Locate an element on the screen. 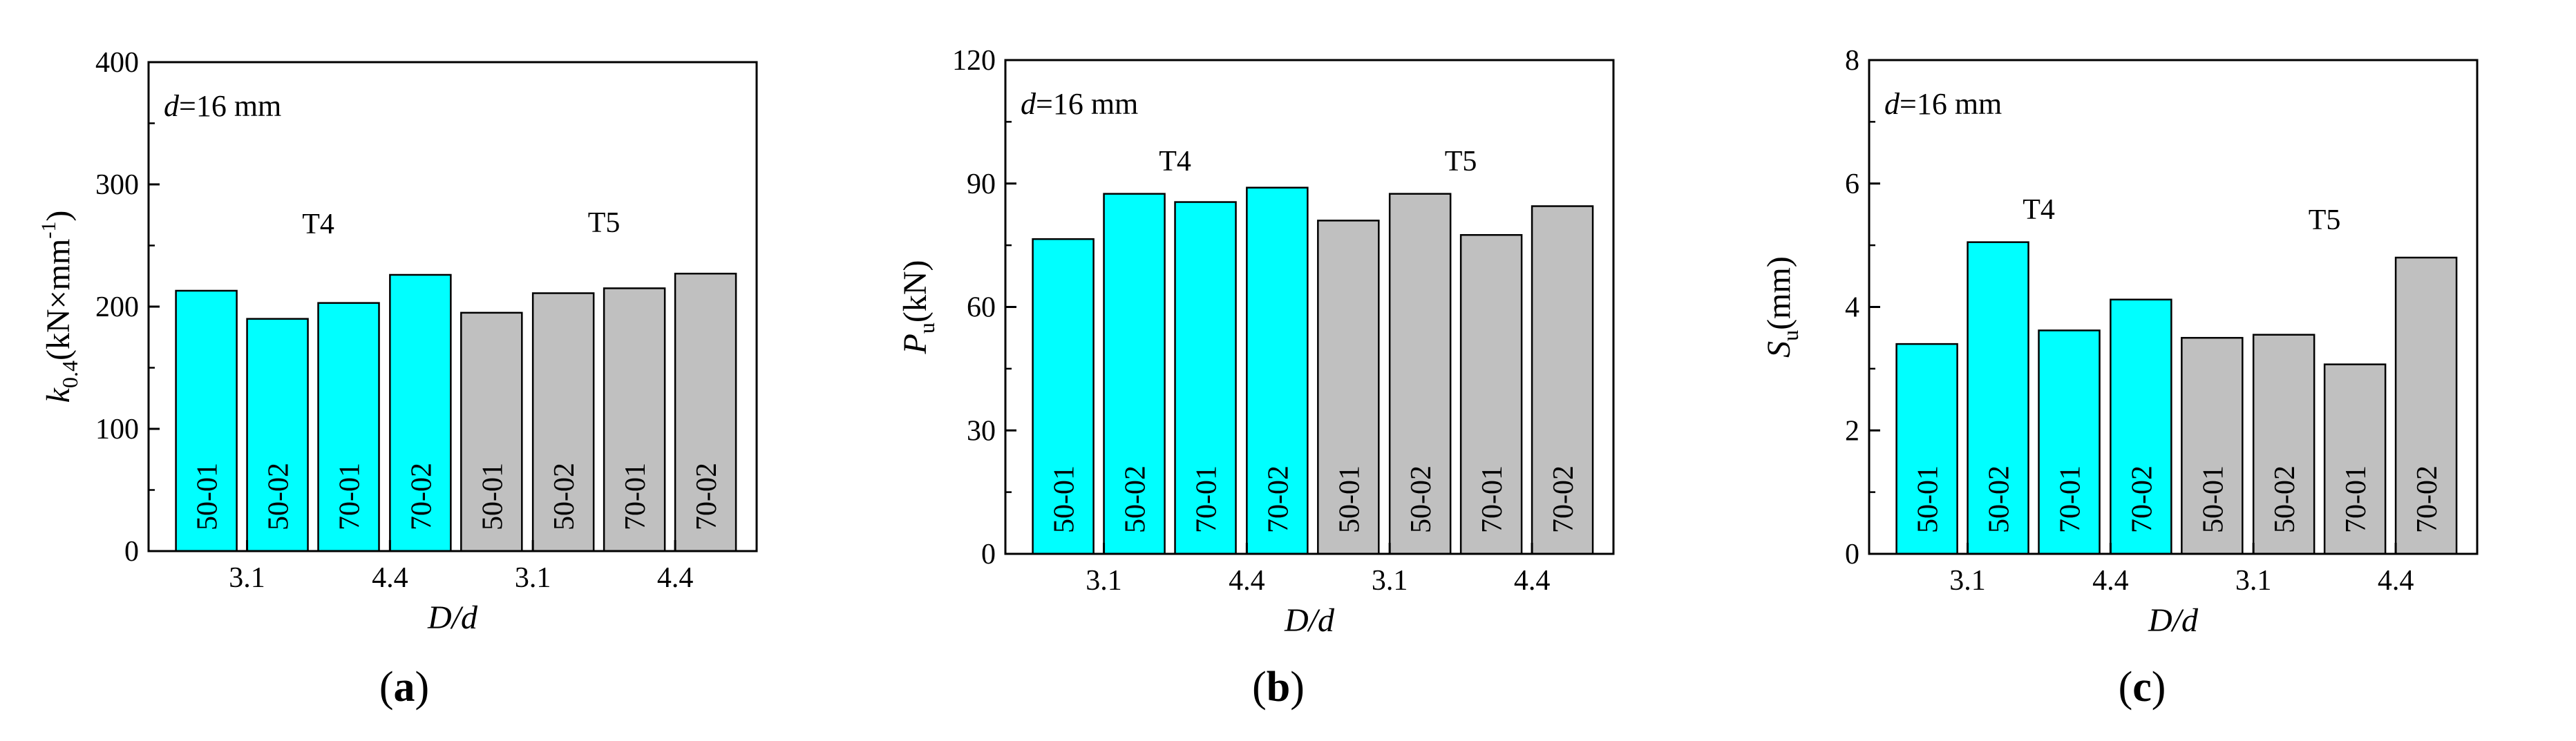 Image resolution: width=2576 pixels, height=741 pixels. y-tick-label: 200 is located at coordinates (117, 307).